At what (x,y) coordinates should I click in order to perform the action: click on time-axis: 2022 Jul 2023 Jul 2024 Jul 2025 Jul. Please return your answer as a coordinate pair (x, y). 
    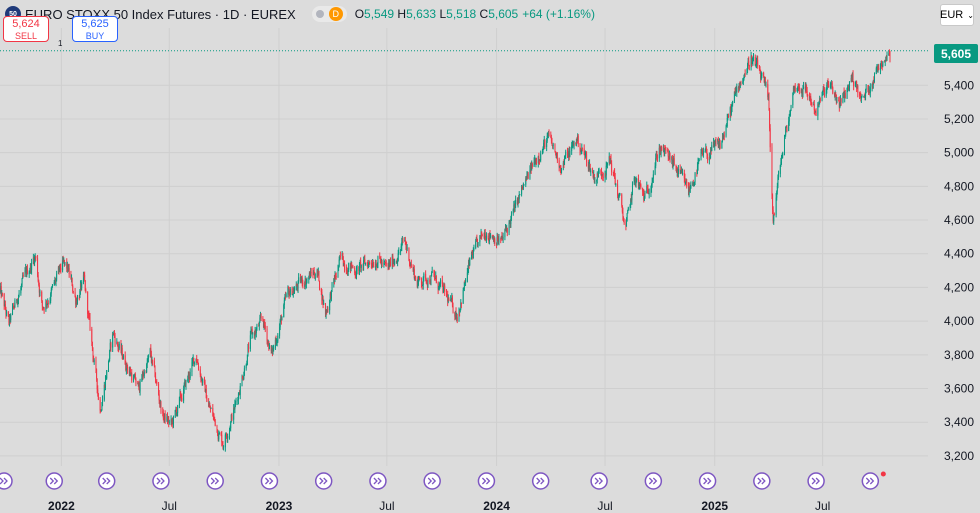
    Looking at the image, I should click on (439, 506).